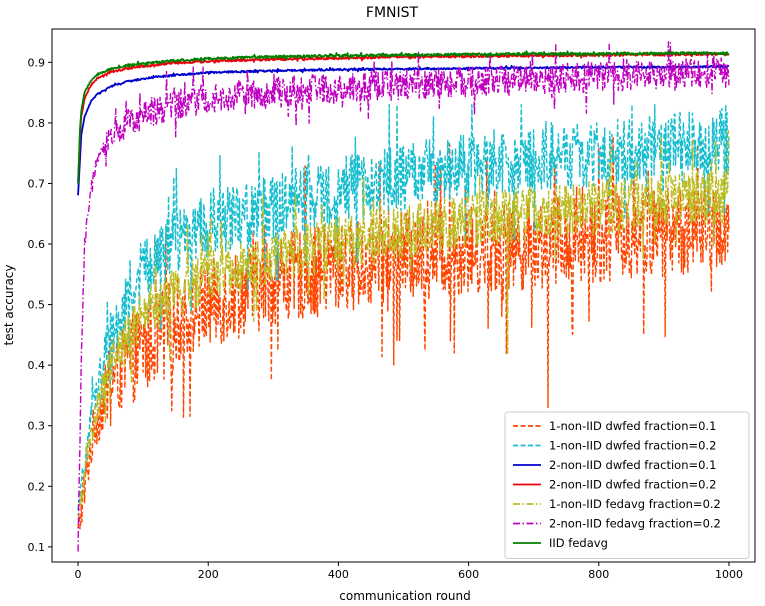 The height and width of the screenshot is (606, 765). Describe the element at coordinates (632, 485) in the screenshot. I see `legend-label: 2-non-IID dwfed fraction=0.2` at that location.